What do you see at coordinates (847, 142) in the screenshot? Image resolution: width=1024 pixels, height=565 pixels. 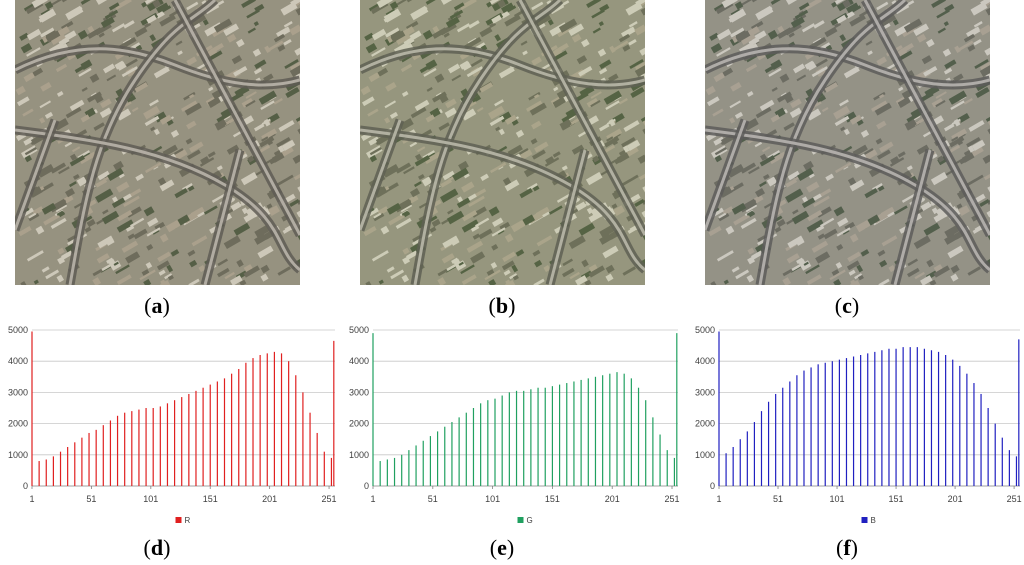 I see `aerial-image-c` at bounding box center [847, 142].